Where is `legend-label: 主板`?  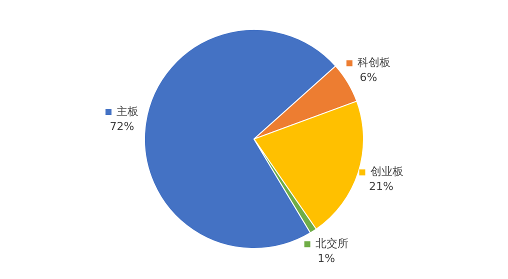 legend-label: 主板 is located at coordinates (127, 111).